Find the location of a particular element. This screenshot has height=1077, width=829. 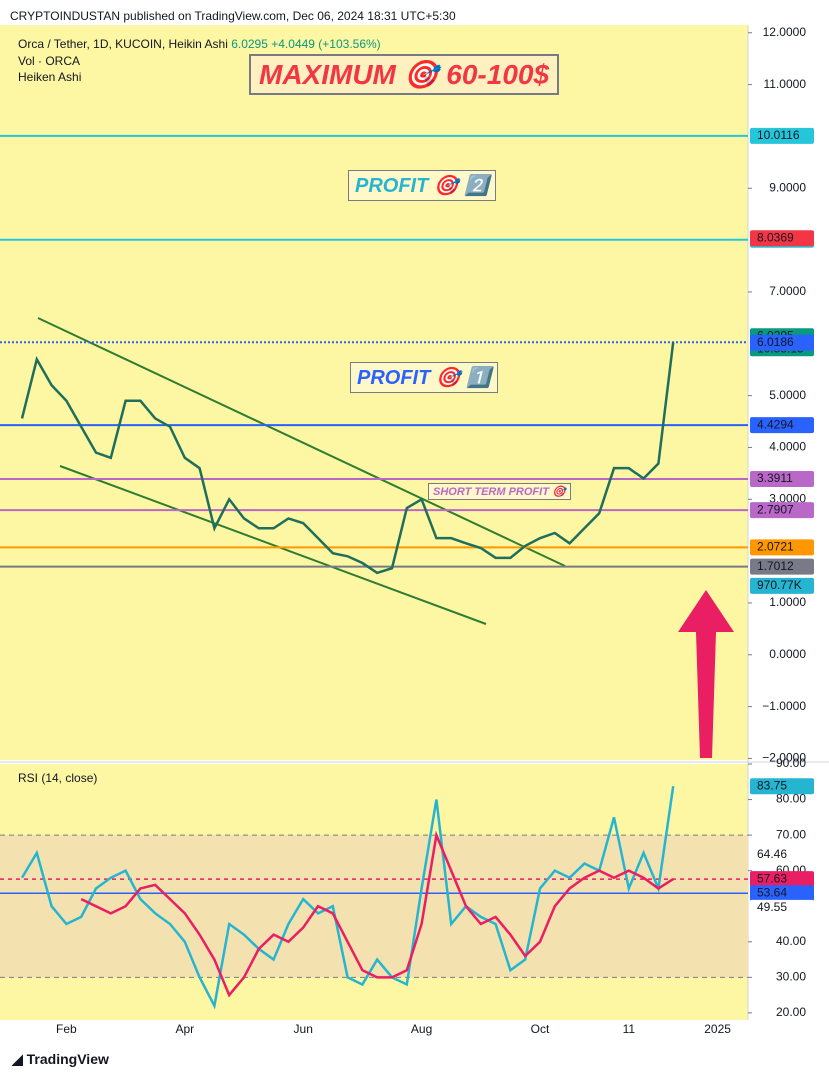

x-tick-label: 11 is located at coordinates (629, 1029).